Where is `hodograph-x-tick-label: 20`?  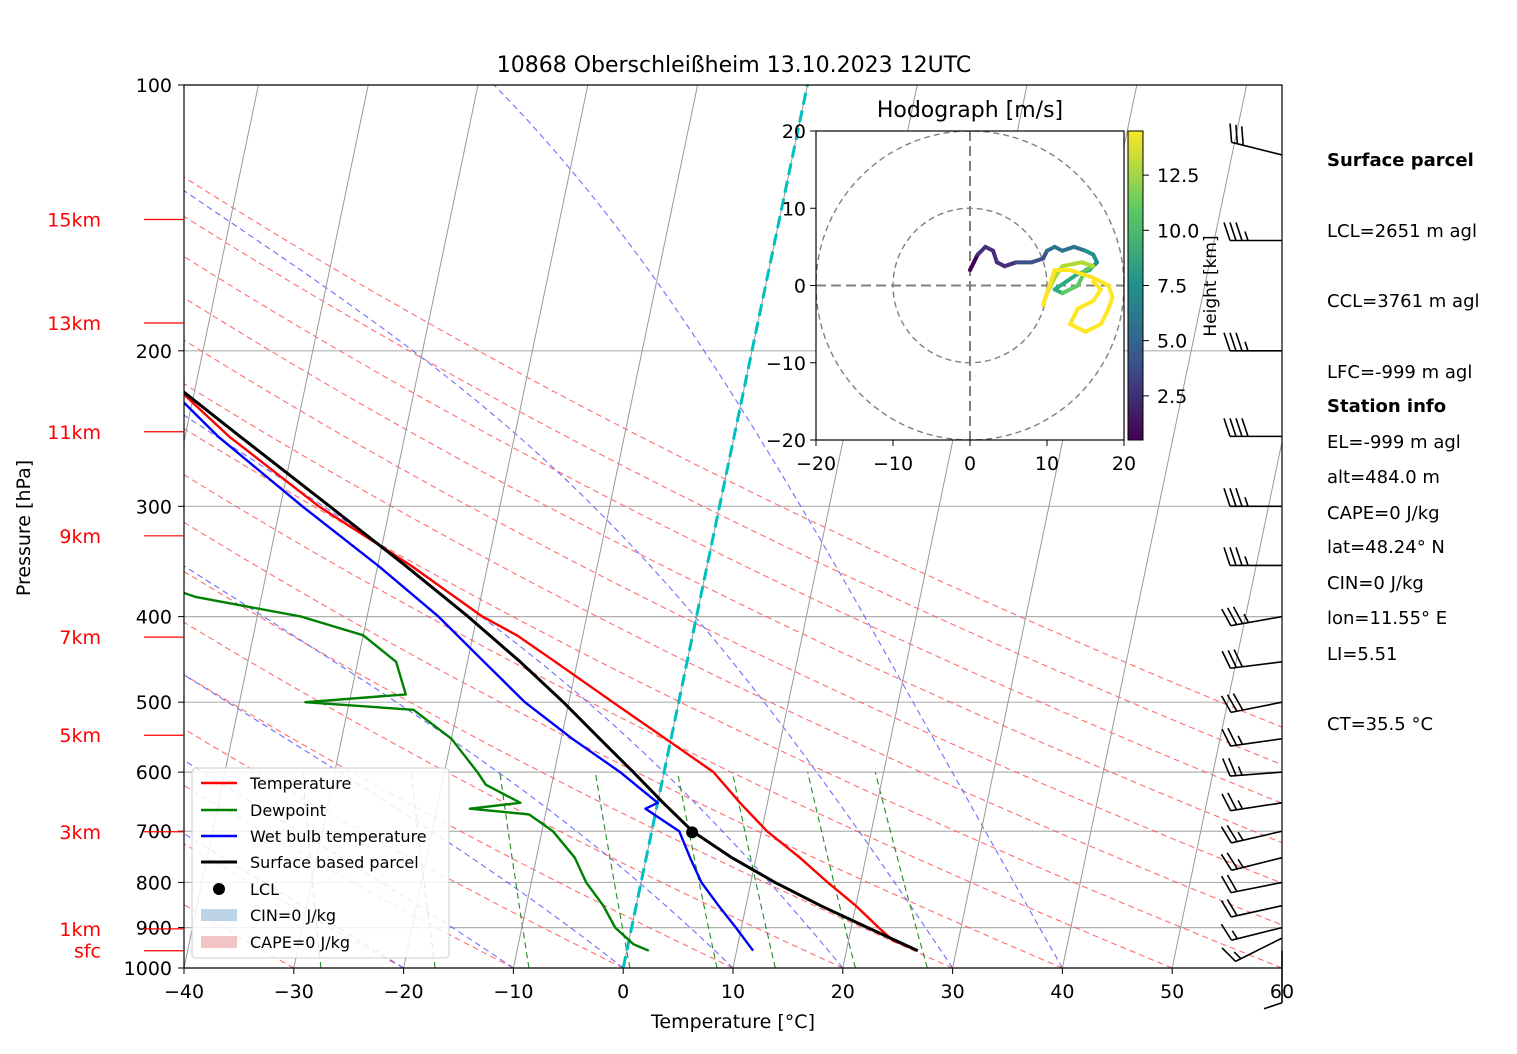
hodograph-x-tick-label: 20 is located at coordinates (1124, 464).